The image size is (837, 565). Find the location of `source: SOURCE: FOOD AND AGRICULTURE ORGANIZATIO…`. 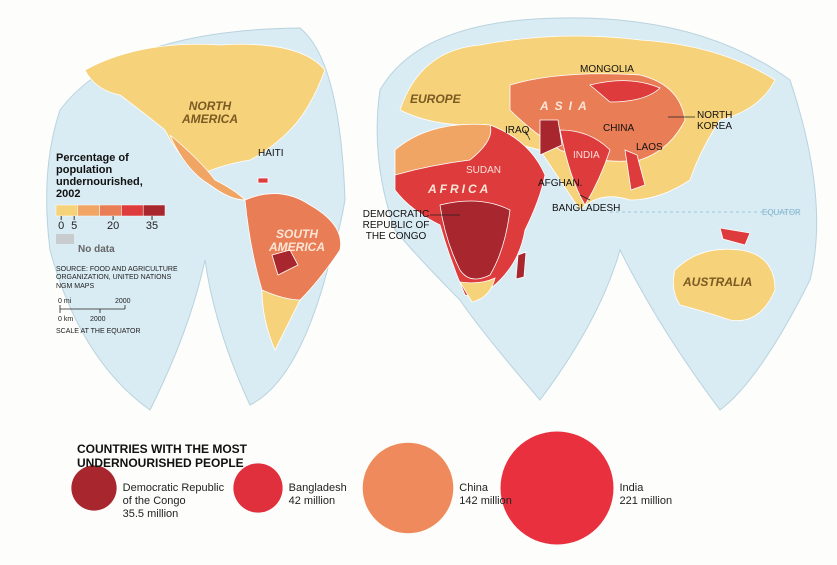

source: SOURCE: FOOD AND AGRICULTURE ORGANIZATIO… is located at coordinates (117, 273).